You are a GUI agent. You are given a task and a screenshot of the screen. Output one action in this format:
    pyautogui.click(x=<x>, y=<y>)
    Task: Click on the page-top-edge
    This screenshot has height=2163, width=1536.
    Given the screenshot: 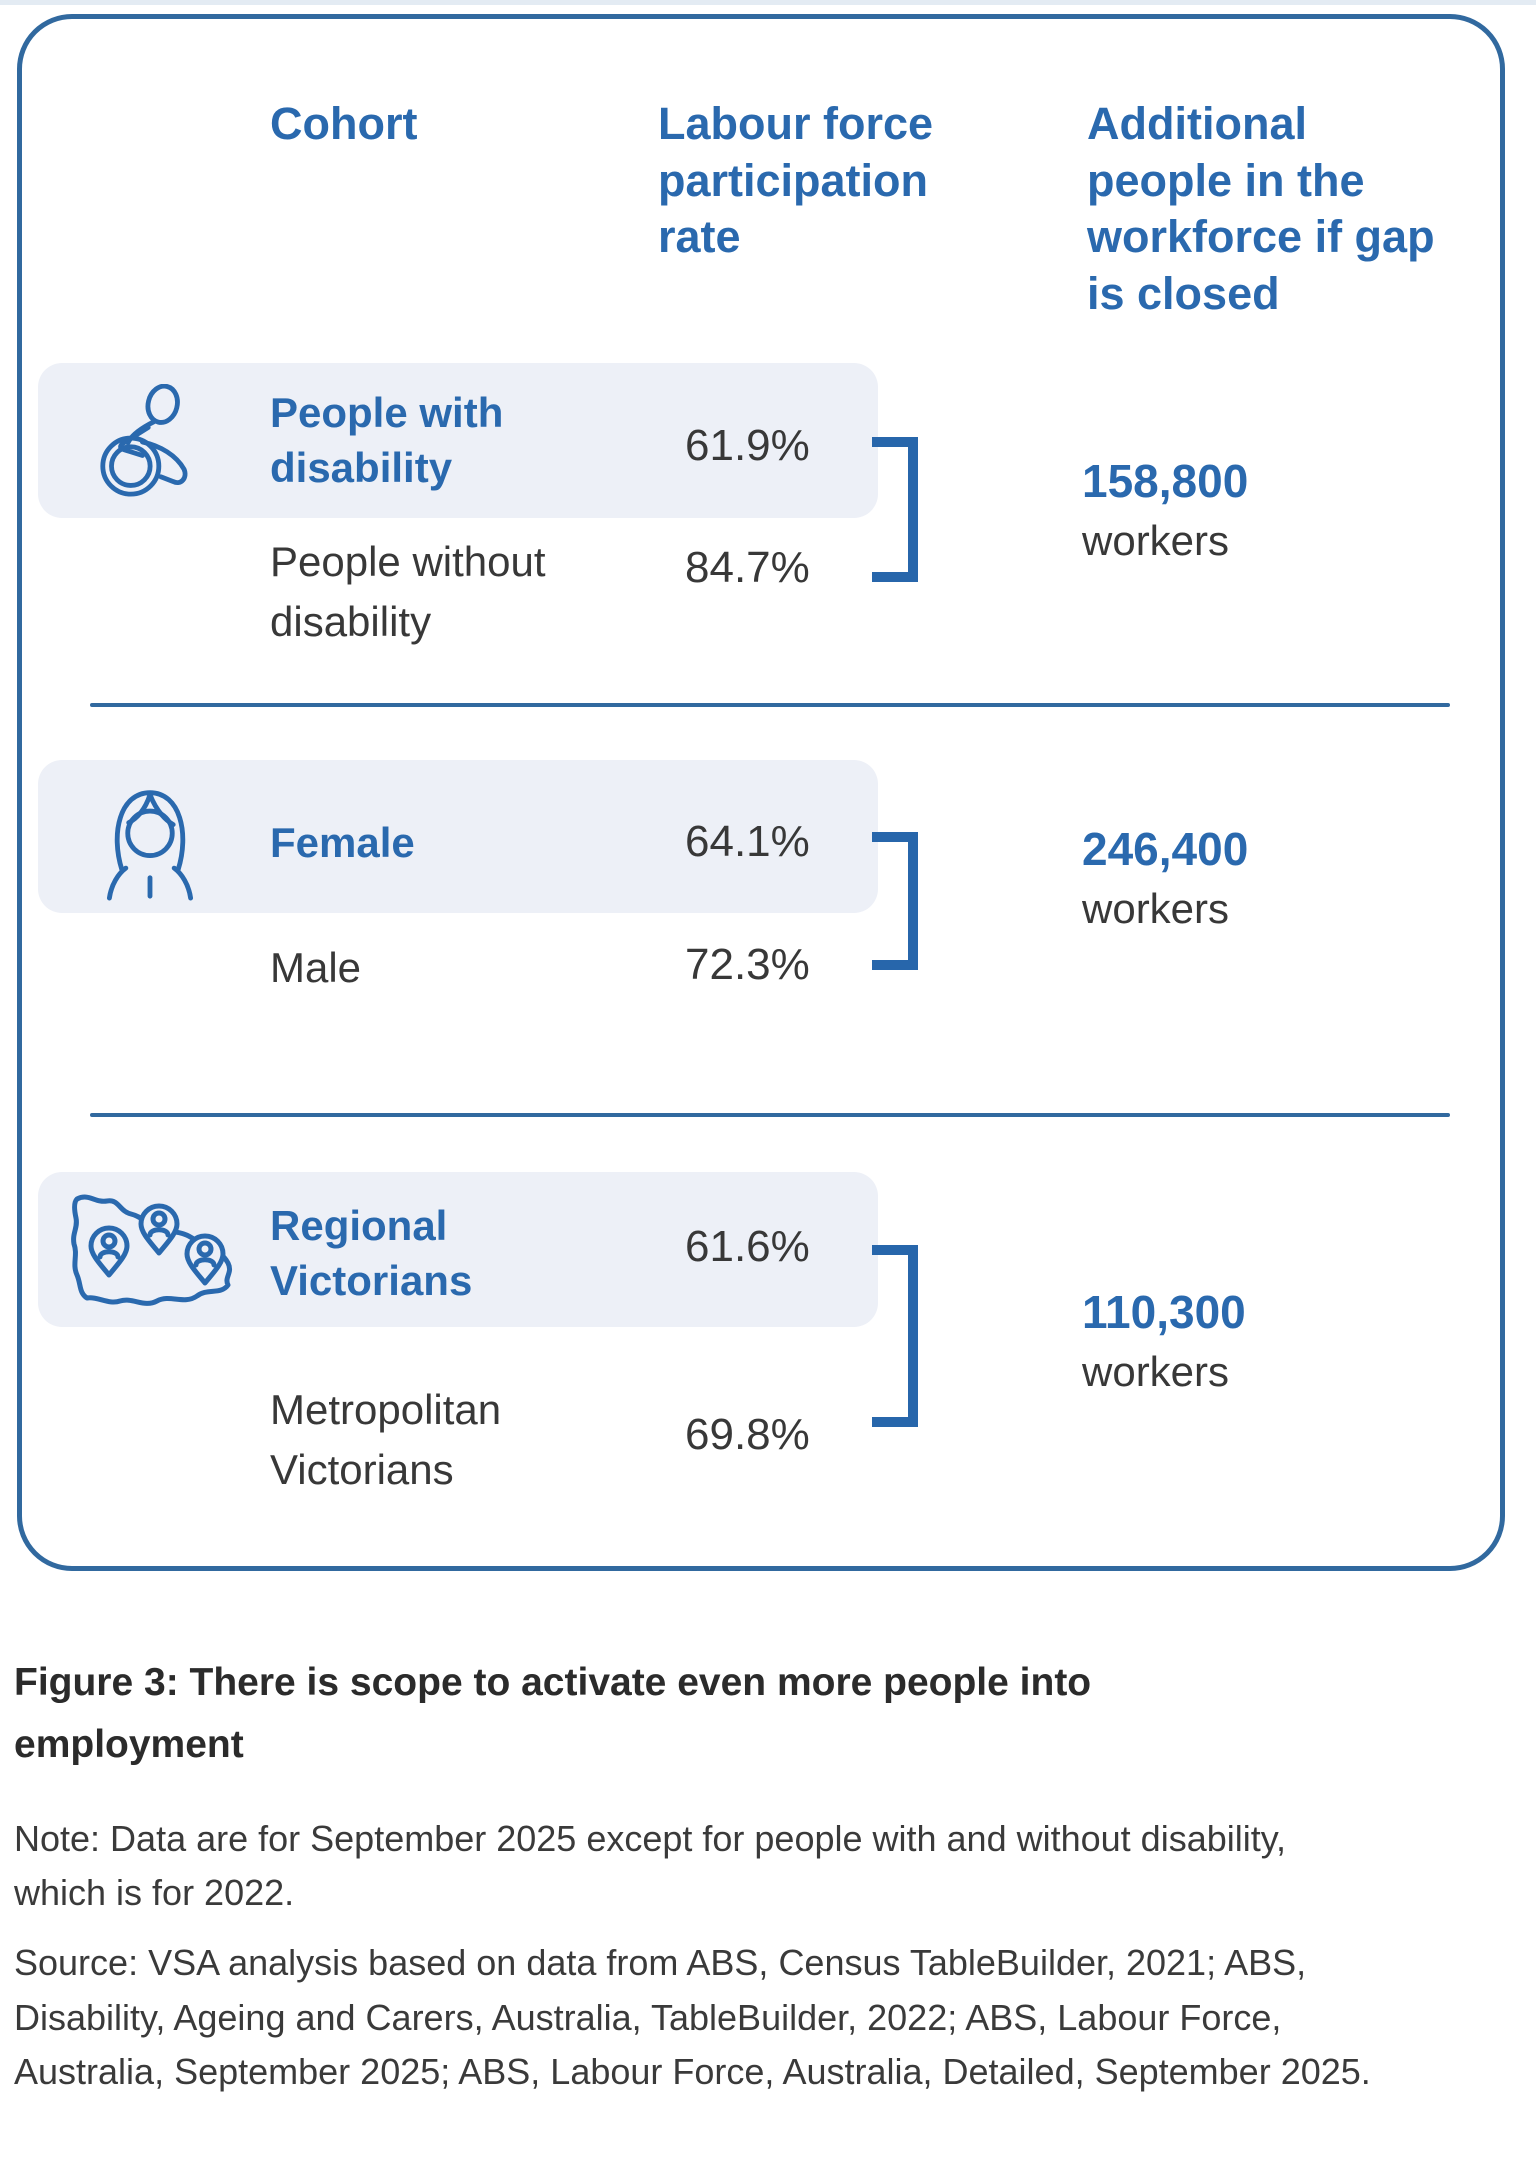 What is the action you would take?
    pyautogui.click(x=768, y=2)
    